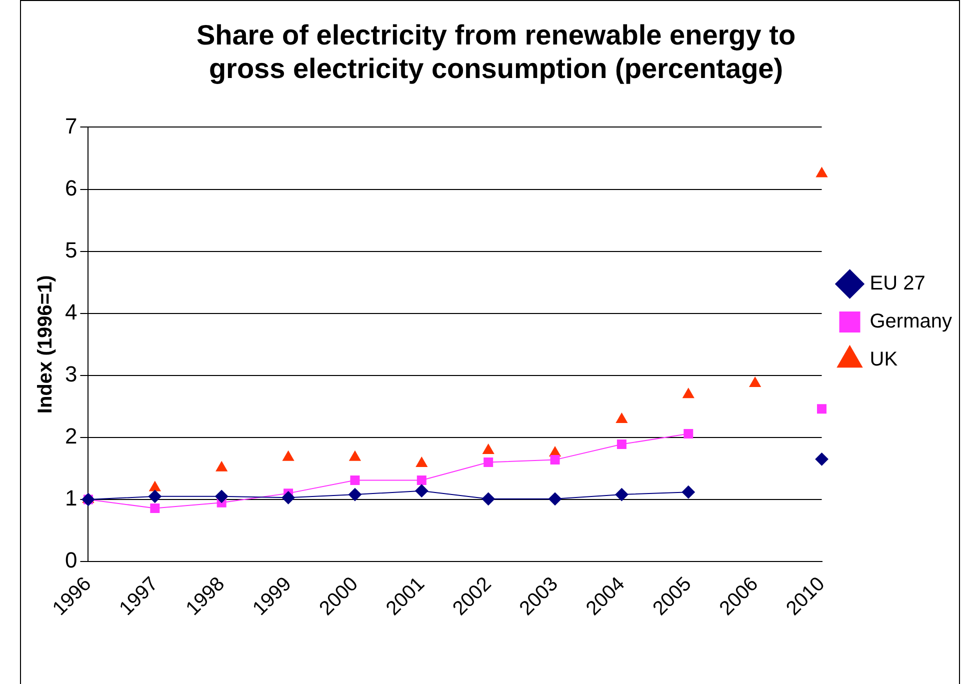 Image resolution: width=962 pixels, height=684 pixels. Describe the element at coordinates (71, 373) in the screenshot. I see `y-tick-label: 3` at that location.